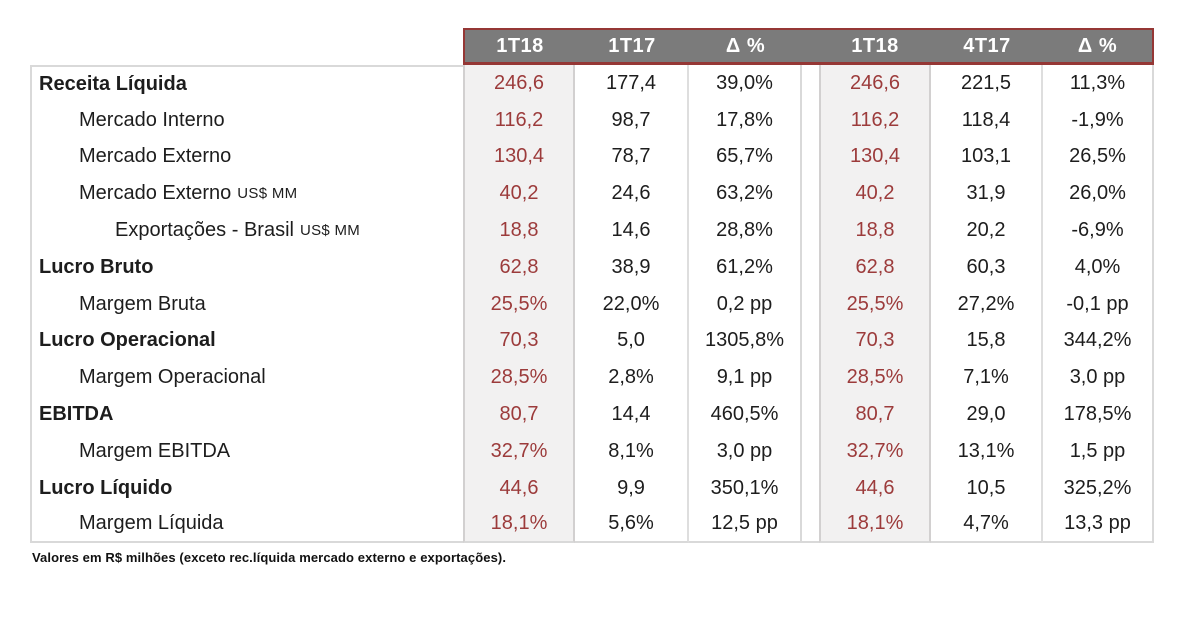 This screenshot has width=1180, height=628. Describe the element at coordinates (96, 266) in the screenshot. I see `row-label-text: Lucro Bruto` at that location.